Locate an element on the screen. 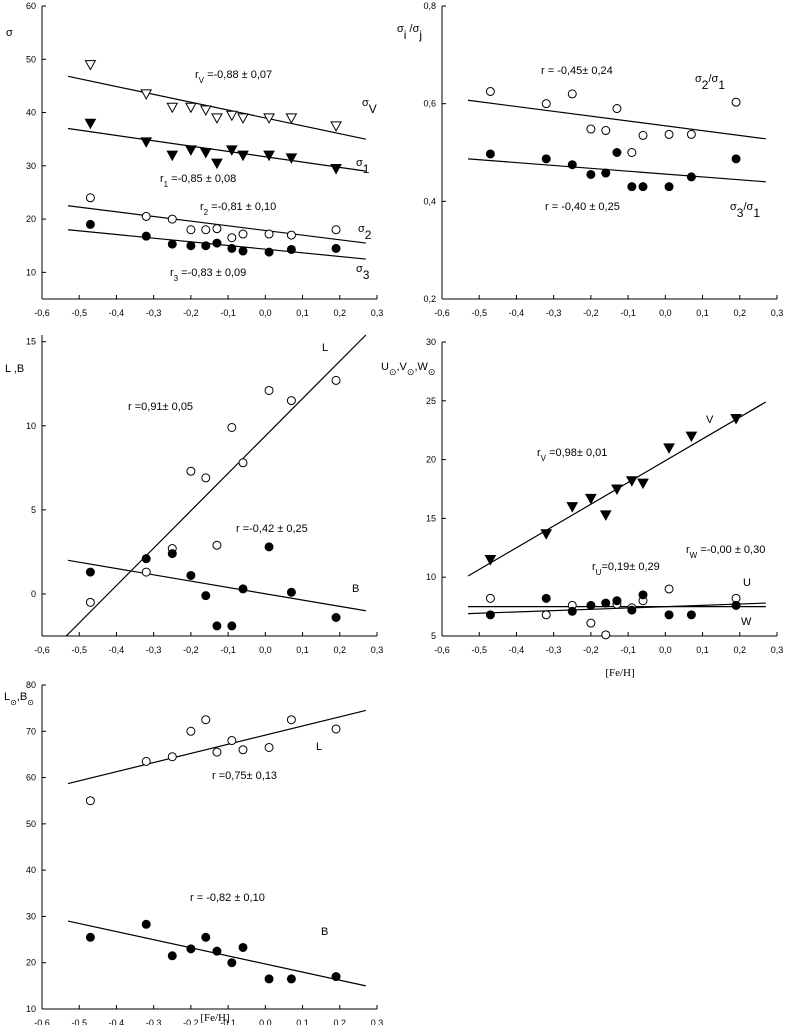 This screenshot has height=1025, width=791. series-label-part: /σ is located at coordinates (713, 79).